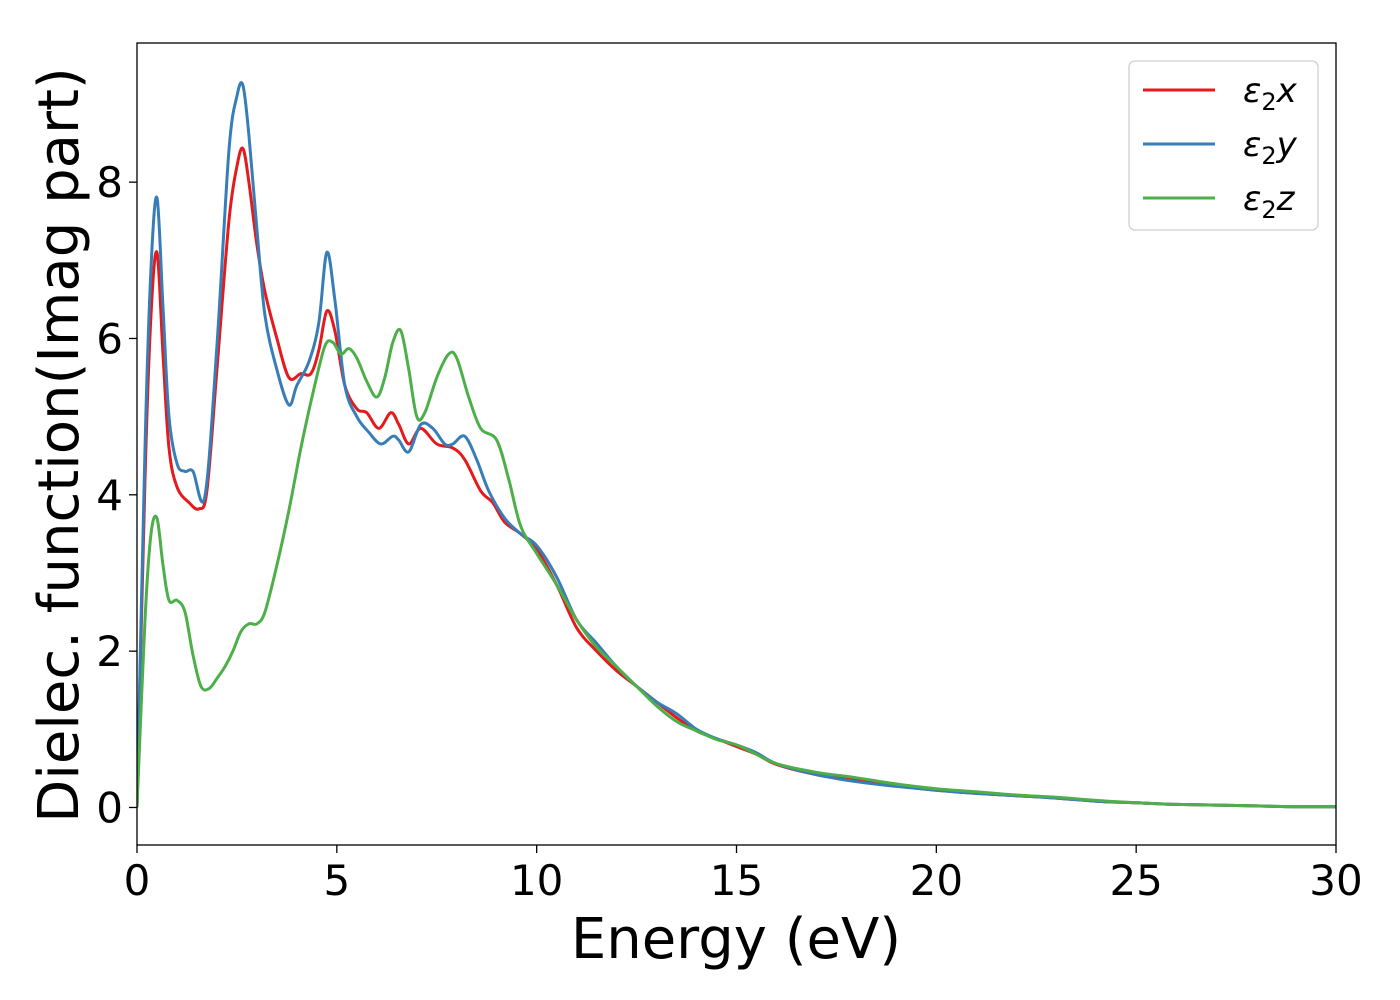 Image resolution: width=1400 pixels, height=1000 pixels. I want to click on x-tick-label: 25, so click(1135, 880).